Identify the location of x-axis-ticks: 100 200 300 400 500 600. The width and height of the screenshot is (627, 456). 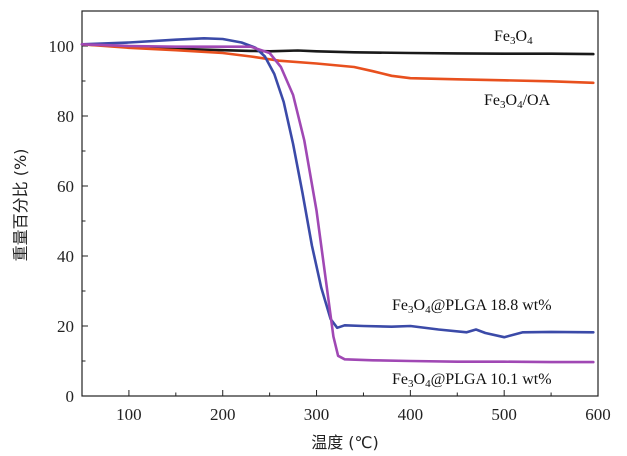
(346, 407).